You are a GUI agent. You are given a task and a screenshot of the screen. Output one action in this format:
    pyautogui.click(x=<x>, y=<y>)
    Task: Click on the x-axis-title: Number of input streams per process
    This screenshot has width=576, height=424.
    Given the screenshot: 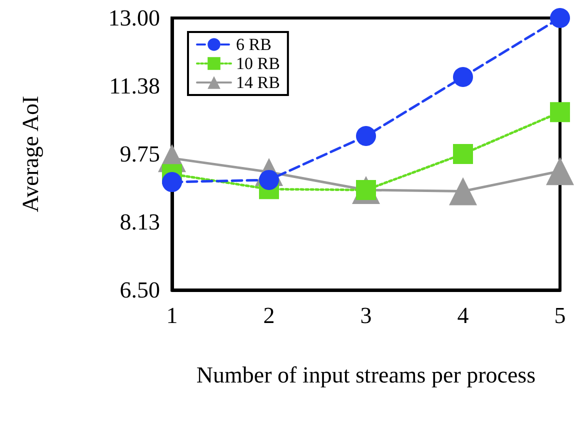 What is the action you would take?
    pyautogui.click(x=366, y=375)
    